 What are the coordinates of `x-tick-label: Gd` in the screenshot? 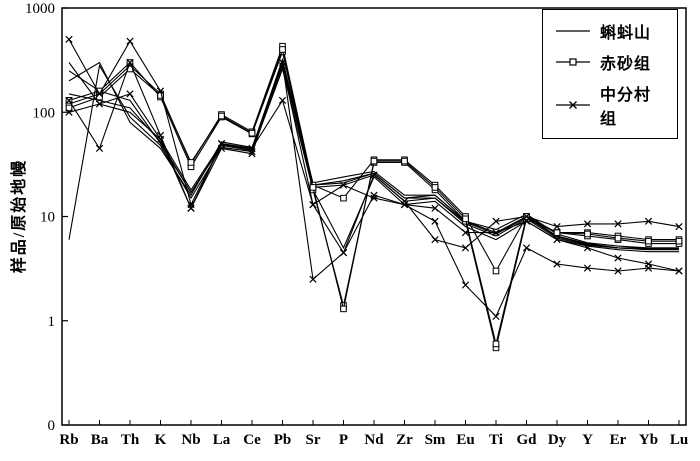 It's located at (526, 440).